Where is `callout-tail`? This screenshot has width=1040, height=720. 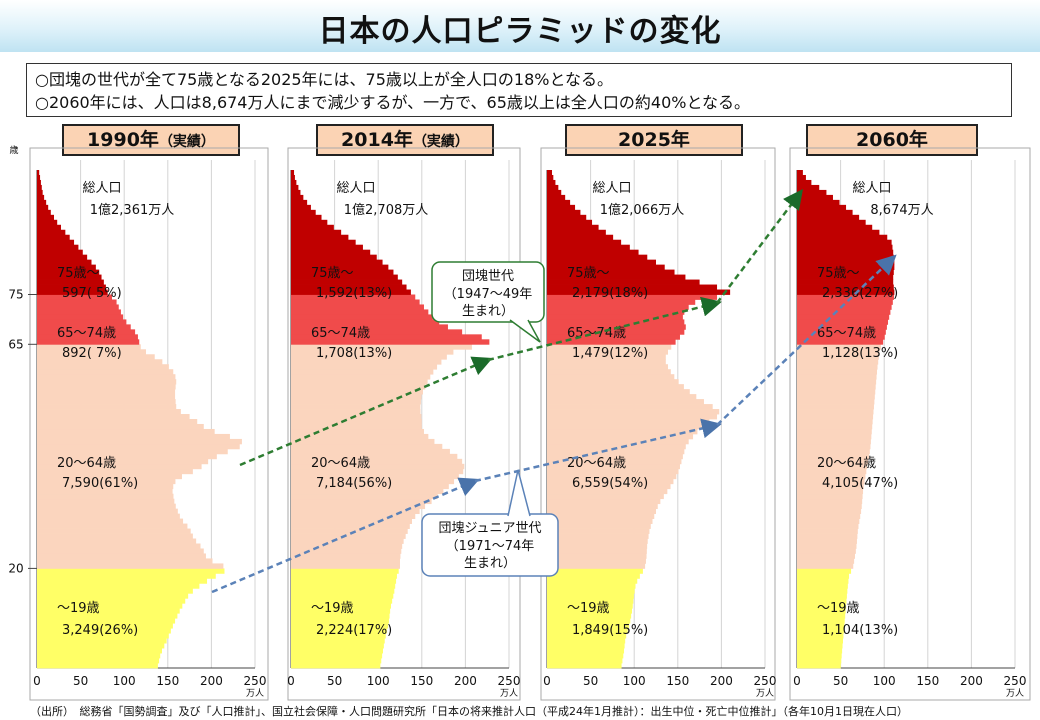 callout-tail is located at coordinates (525, 331).